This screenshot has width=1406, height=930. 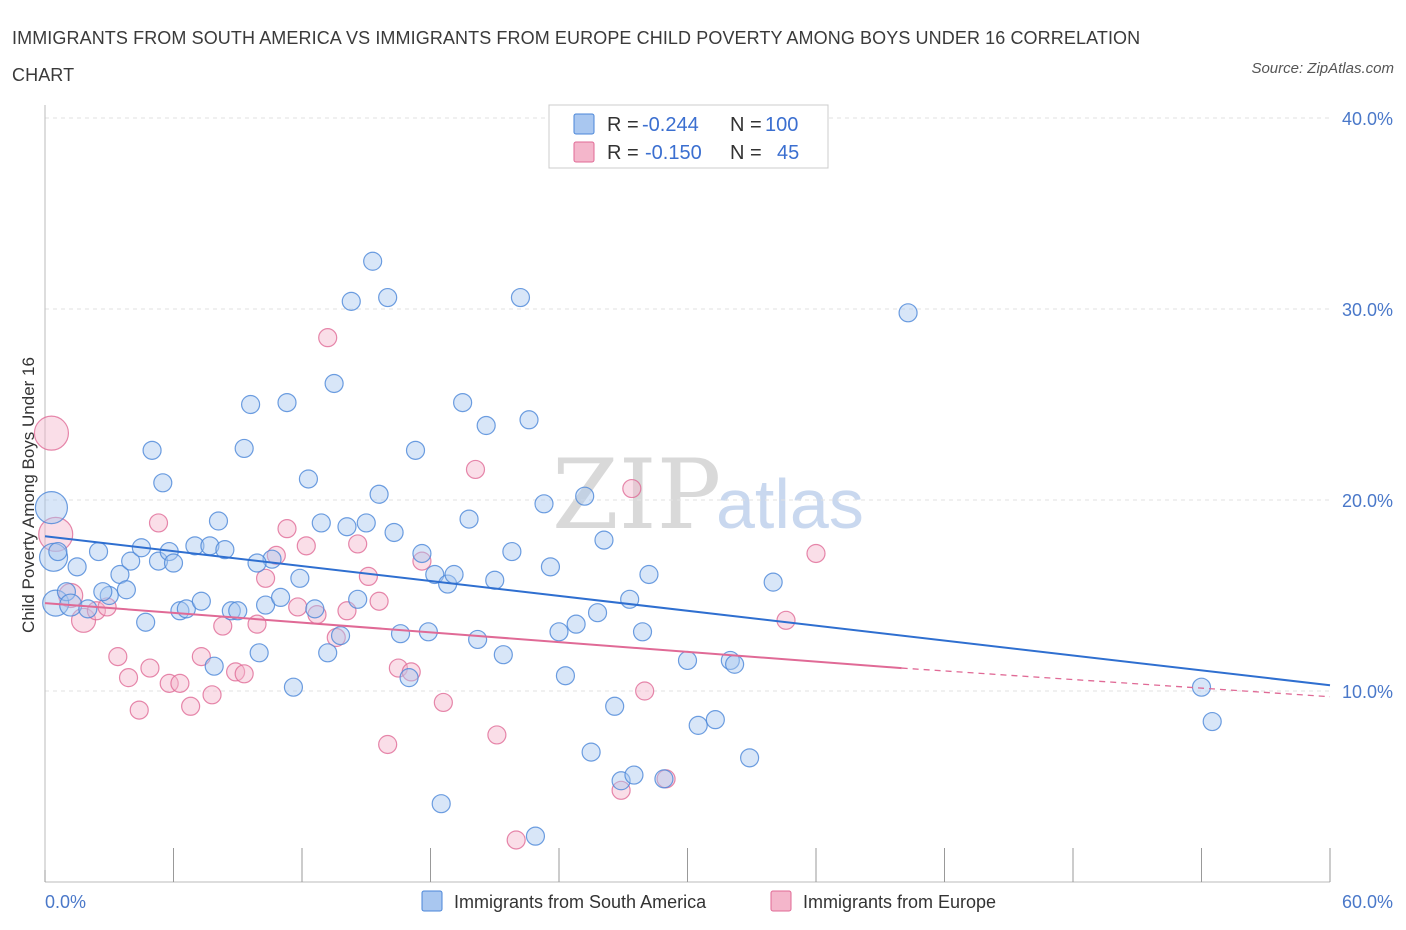 I want to click on y-tick-label: 20.0%, so click(x=1367, y=501).